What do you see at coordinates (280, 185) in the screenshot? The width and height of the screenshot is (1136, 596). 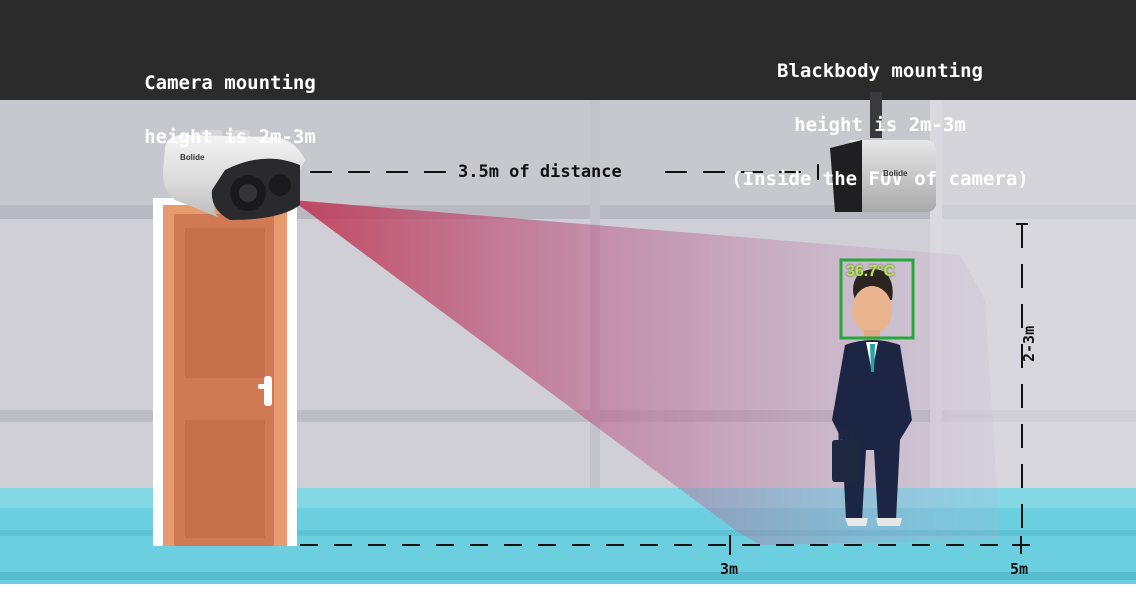 I see `camera-lens-visible` at bounding box center [280, 185].